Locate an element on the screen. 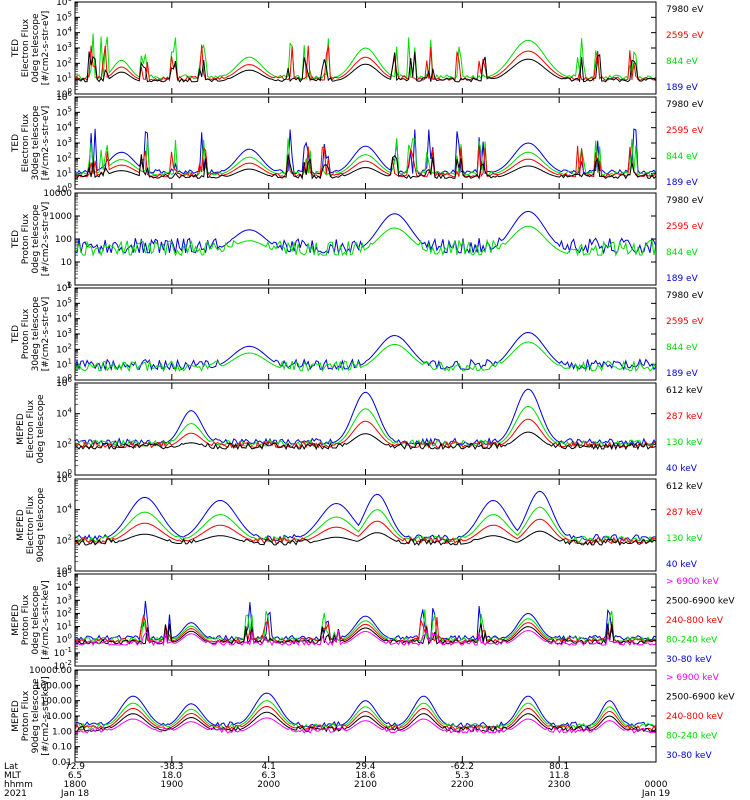  y-tick-label: 0.01 is located at coordinates (62, 763).